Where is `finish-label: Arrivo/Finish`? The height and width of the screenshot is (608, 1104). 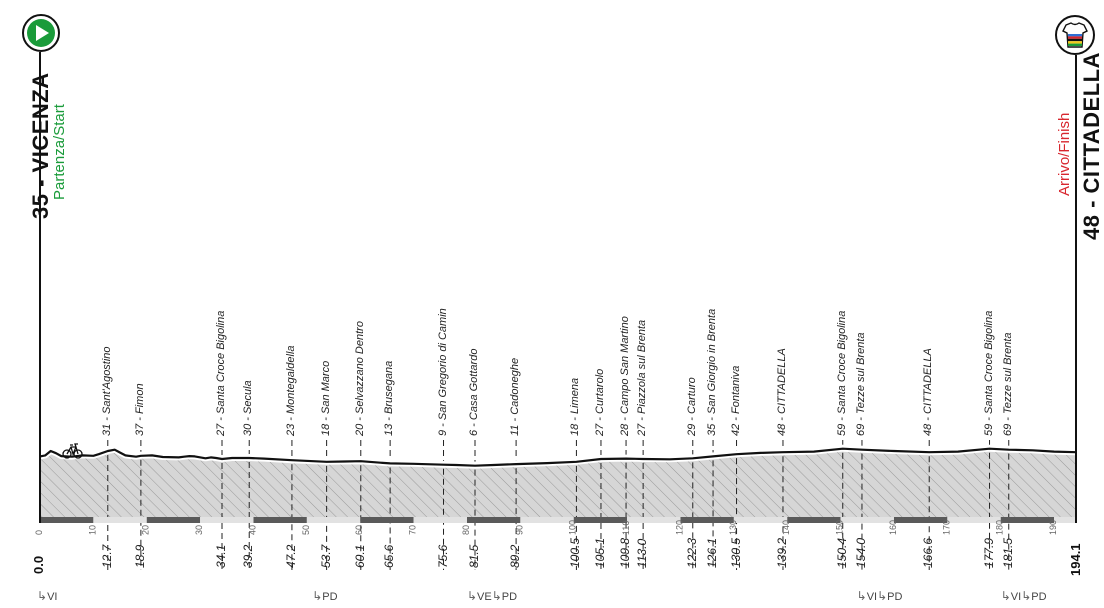 finish-label: Arrivo/Finish is located at coordinates (1064, 154).